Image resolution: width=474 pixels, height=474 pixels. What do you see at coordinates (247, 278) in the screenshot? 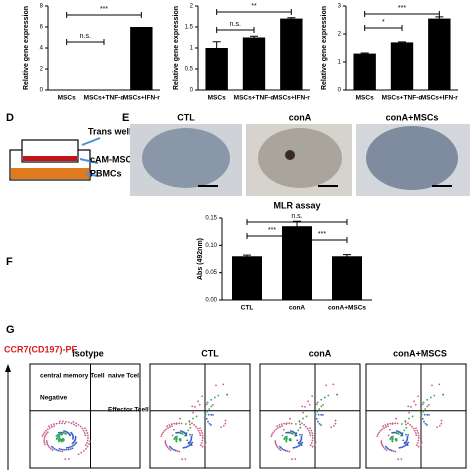
I see `bar` at bounding box center [247, 278].